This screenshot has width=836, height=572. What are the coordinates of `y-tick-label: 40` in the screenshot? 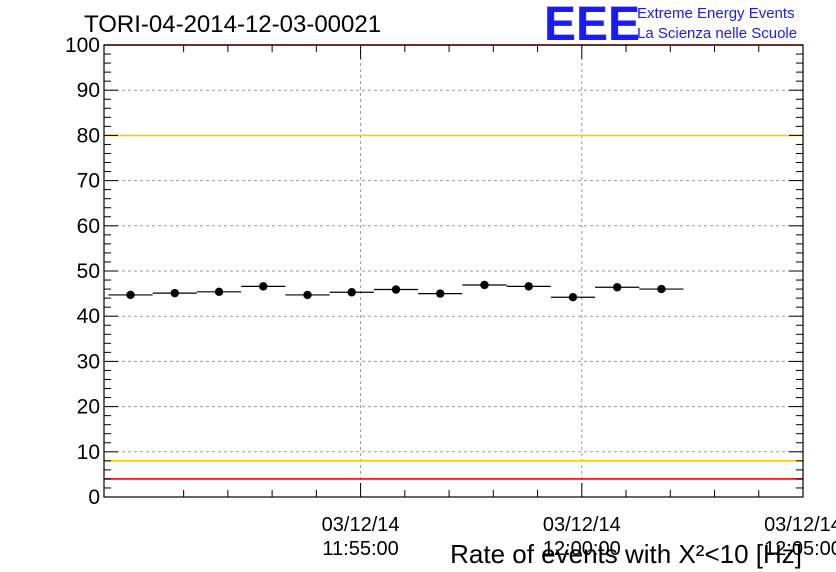 It's located at (88, 316).